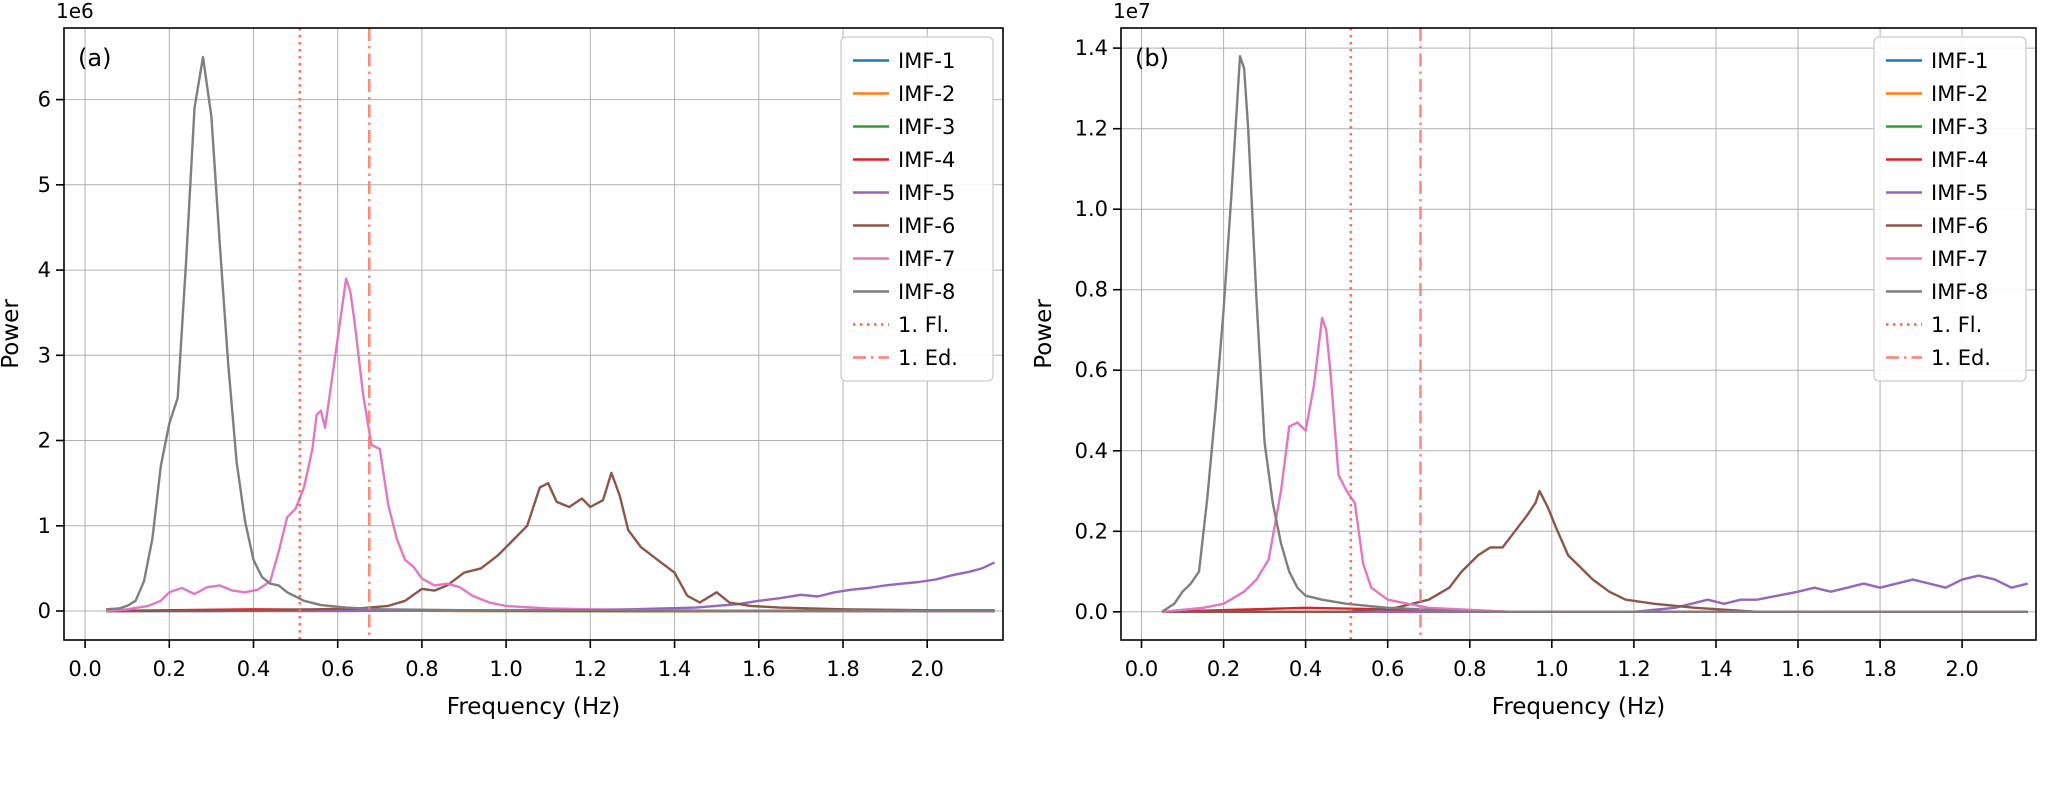 The image size is (2067, 793). What do you see at coordinates (1091, 48) in the screenshot?
I see `y-tick-label: 1.4` at bounding box center [1091, 48].